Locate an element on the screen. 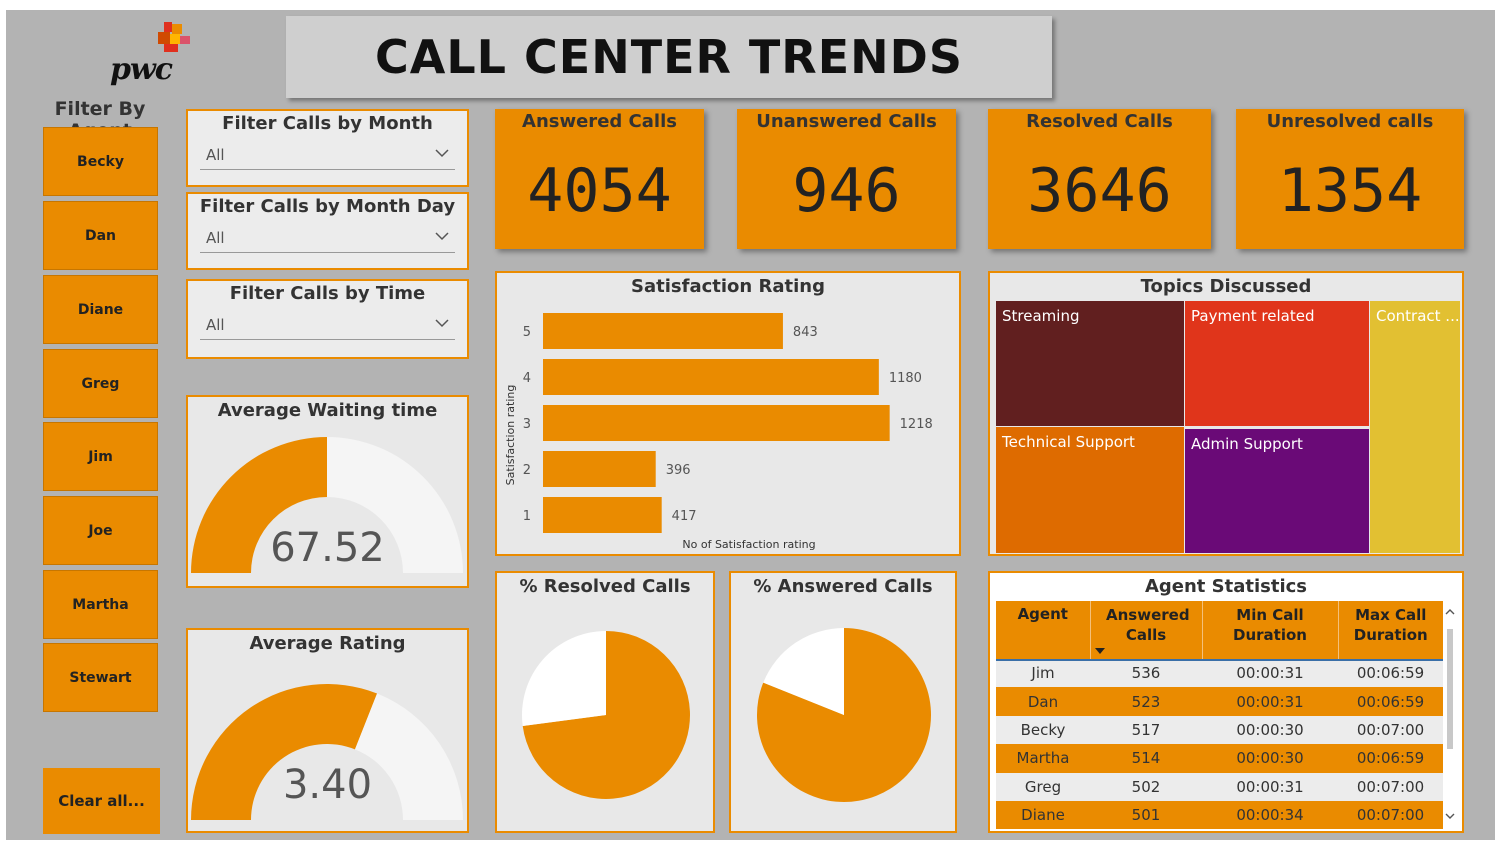 The image size is (1501, 846). treemap-tile-technical: Technical Support is located at coordinates (1090, 490).